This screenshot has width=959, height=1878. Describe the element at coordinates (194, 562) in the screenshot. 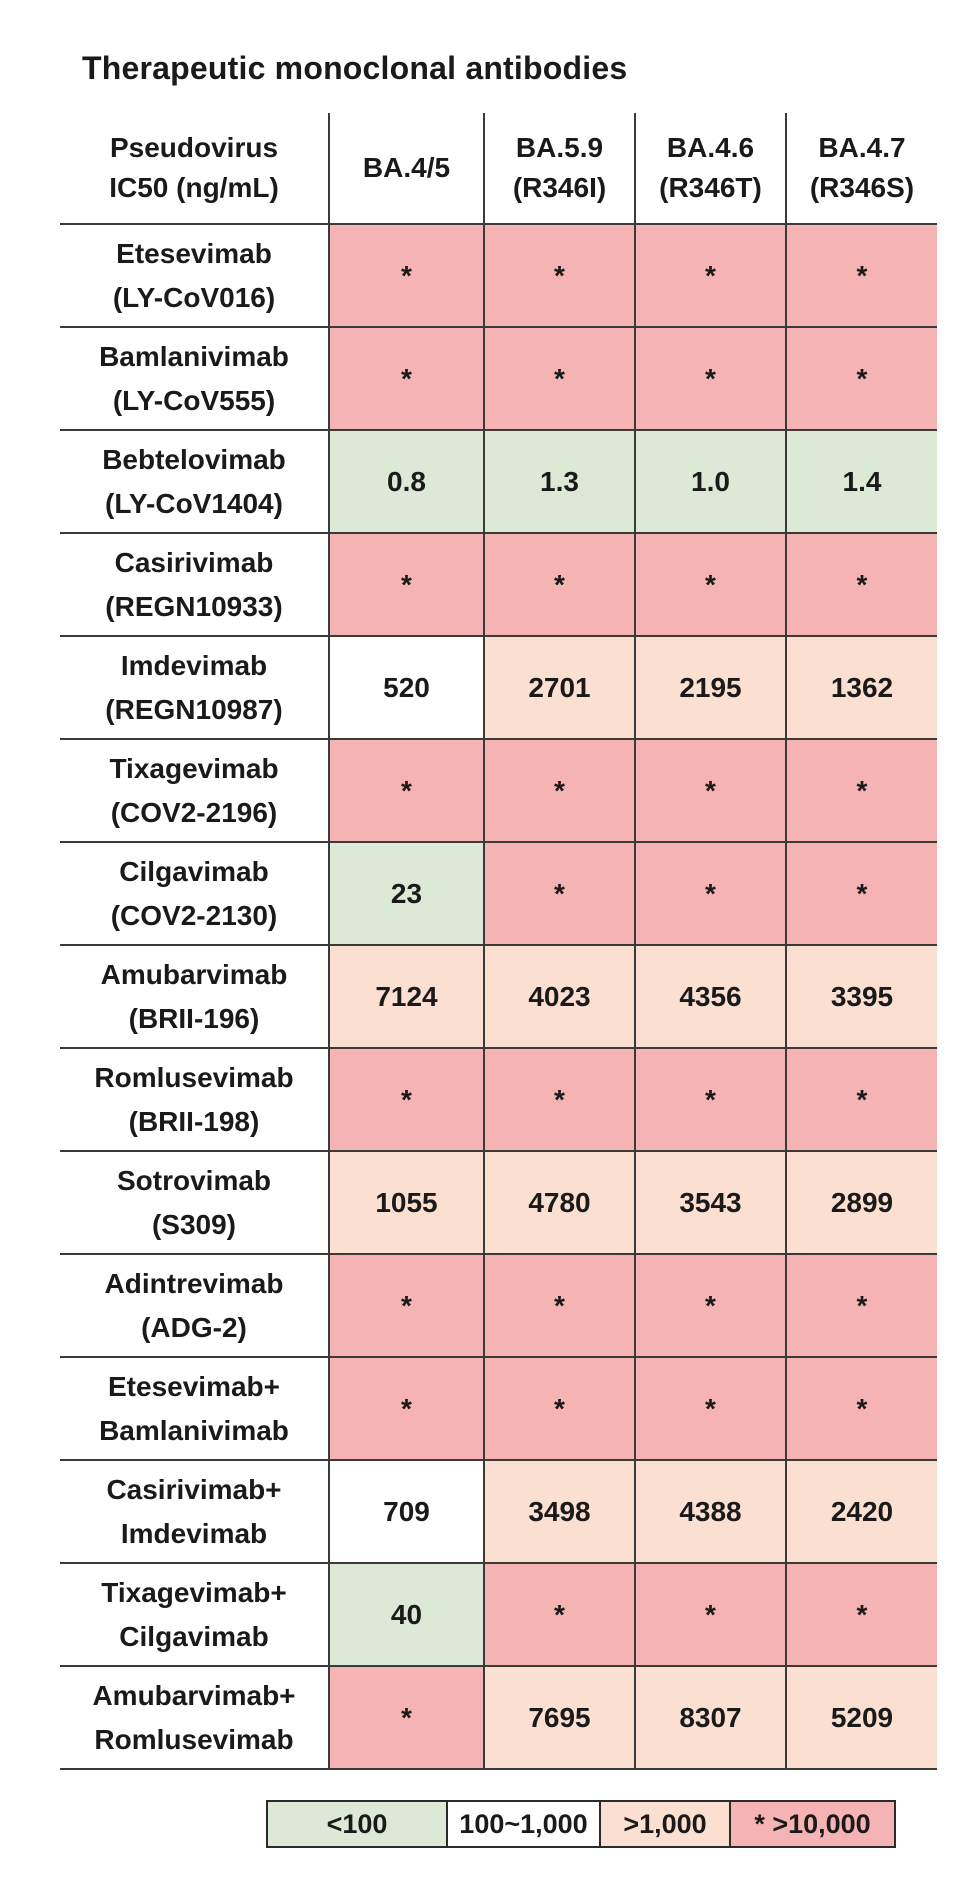

I see `row-label-line: Casirivimab` at that location.